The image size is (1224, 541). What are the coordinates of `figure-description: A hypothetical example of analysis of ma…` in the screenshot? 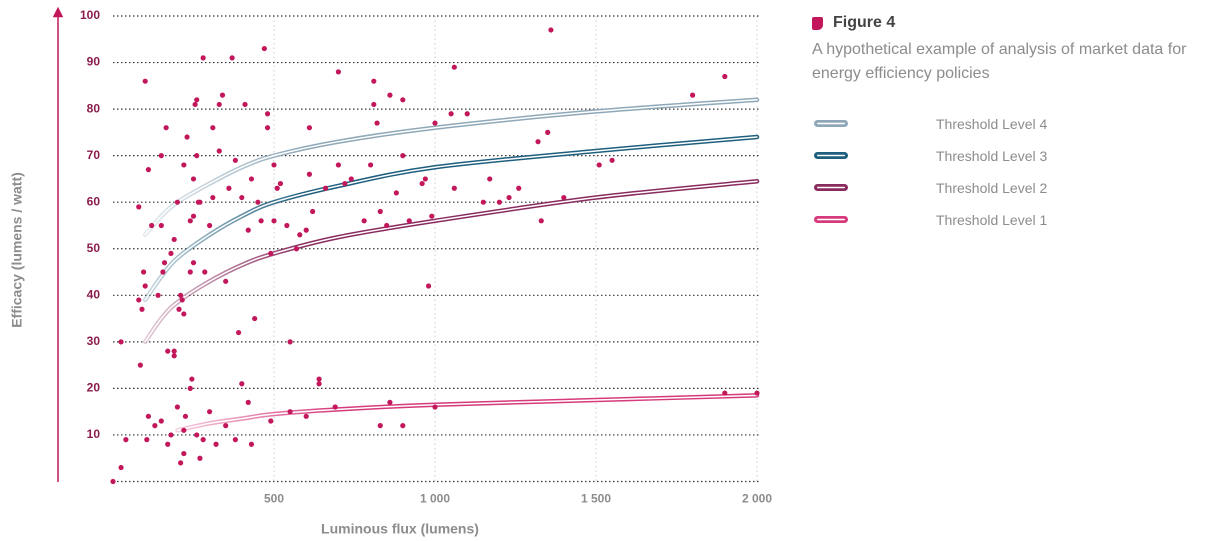 It's located at (999, 61).